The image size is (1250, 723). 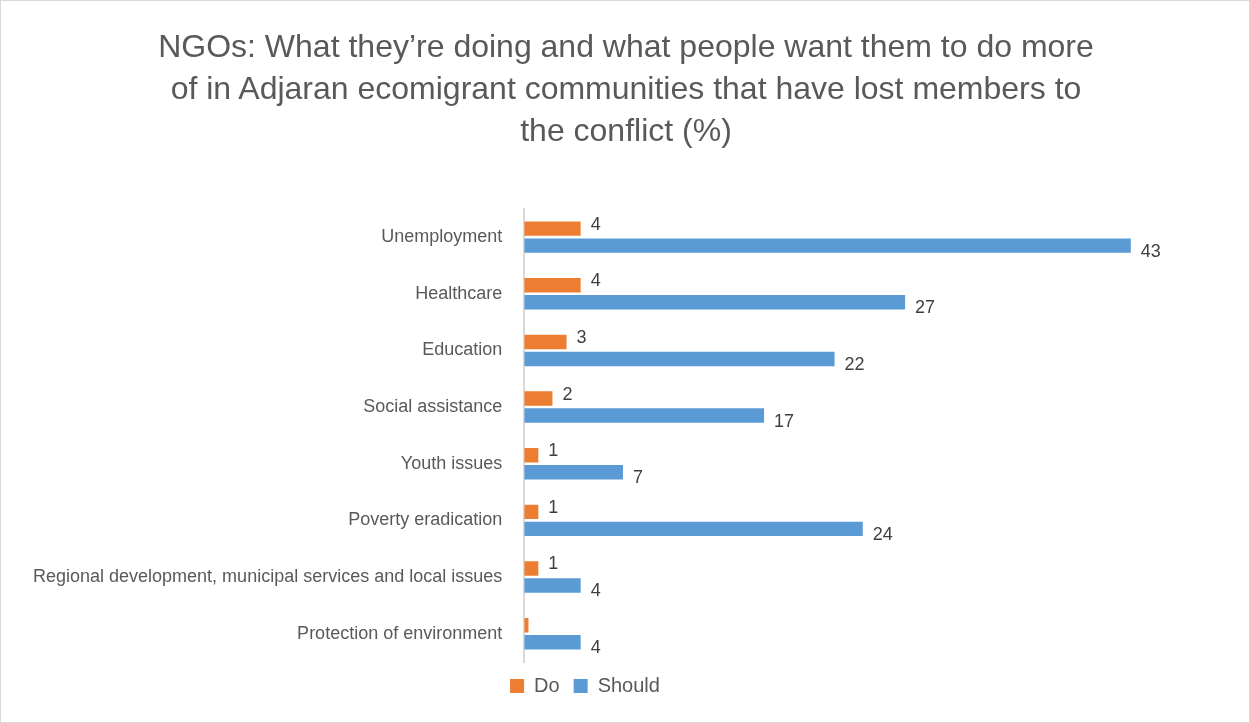 What do you see at coordinates (784, 420) in the screenshot?
I see `data-label: 17` at bounding box center [784, 420].